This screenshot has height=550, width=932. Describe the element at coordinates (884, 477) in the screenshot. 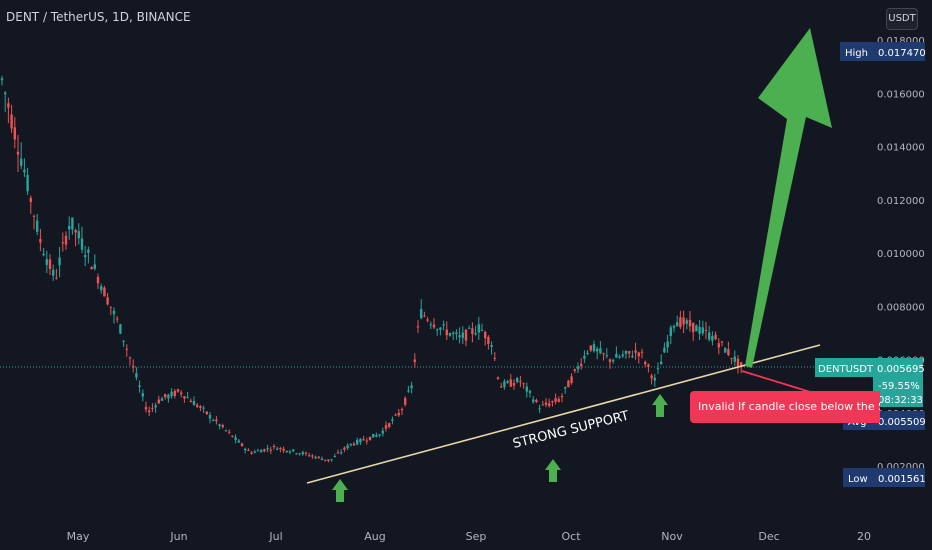

I see `low-price-tag: Low 0.001561` at that location.